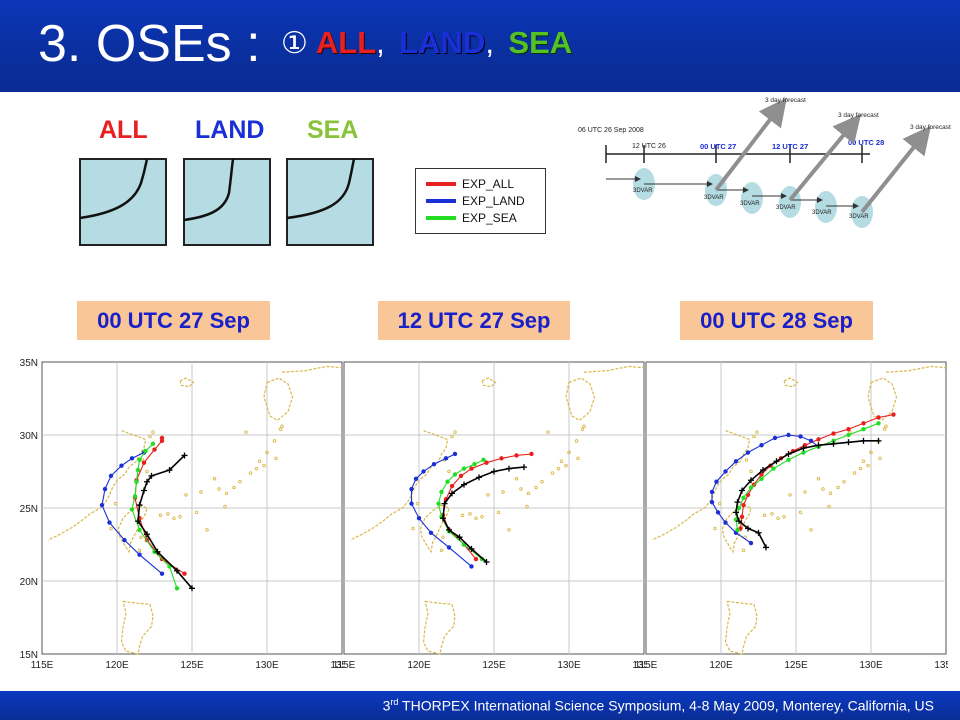 This screenshot has height=720, width=960. What do you see at coordinates (114, 189) in the screenshot?
I see `scheme-curve-all` at bounding box center [114, 189].